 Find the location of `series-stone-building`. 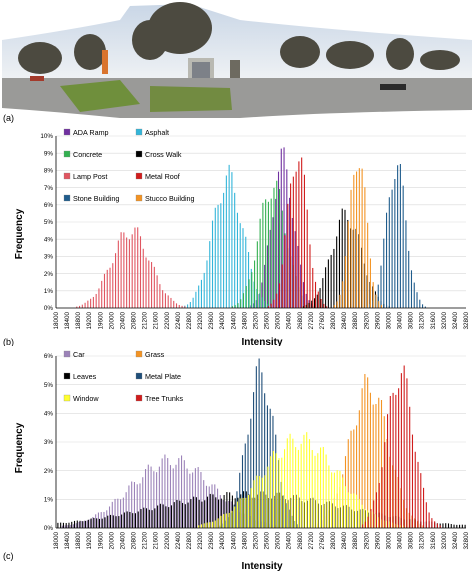

series-stone-building is located at coordinates (396, 236).